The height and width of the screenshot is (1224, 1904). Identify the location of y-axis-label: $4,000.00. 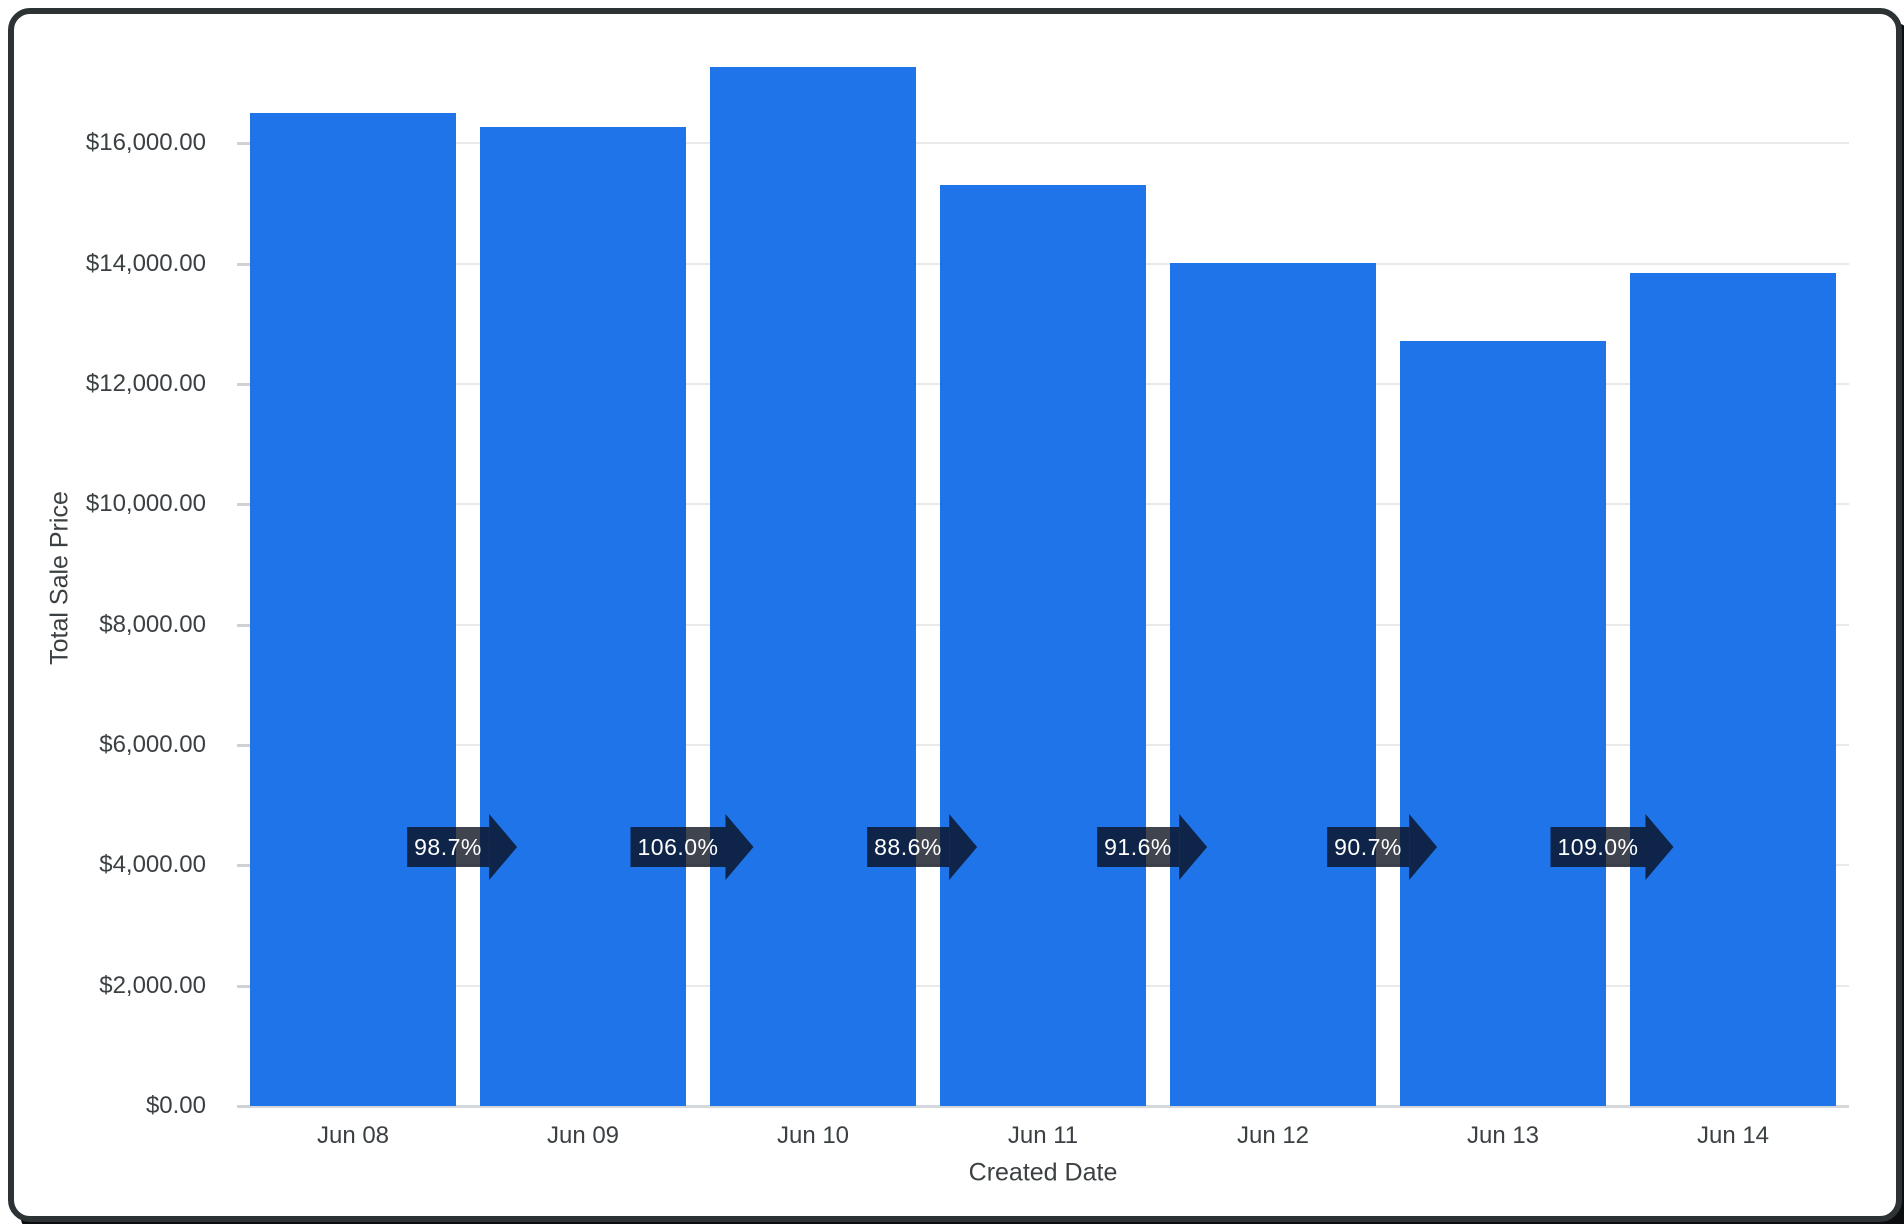
(152, 865).